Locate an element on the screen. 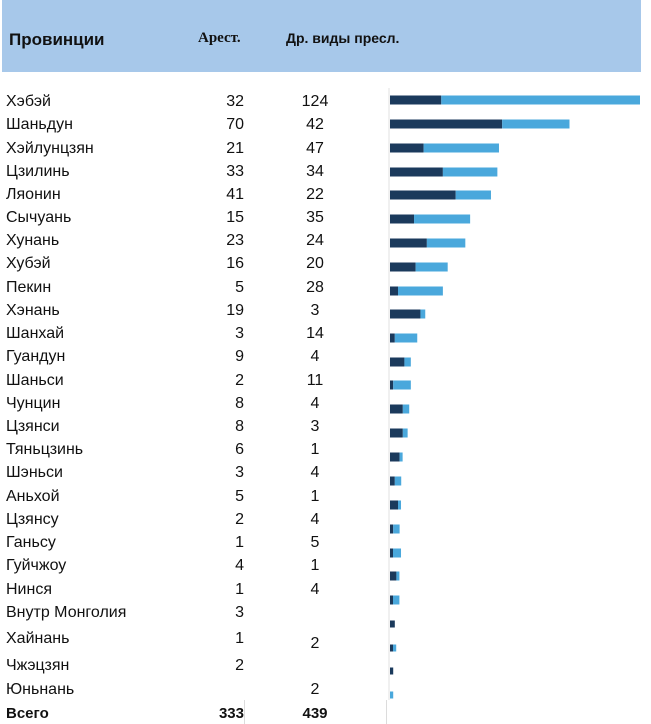 Image resolution: width=651 pixels, height=724 pixels. arrests-value: 33 is located at coordinates (235, 171).